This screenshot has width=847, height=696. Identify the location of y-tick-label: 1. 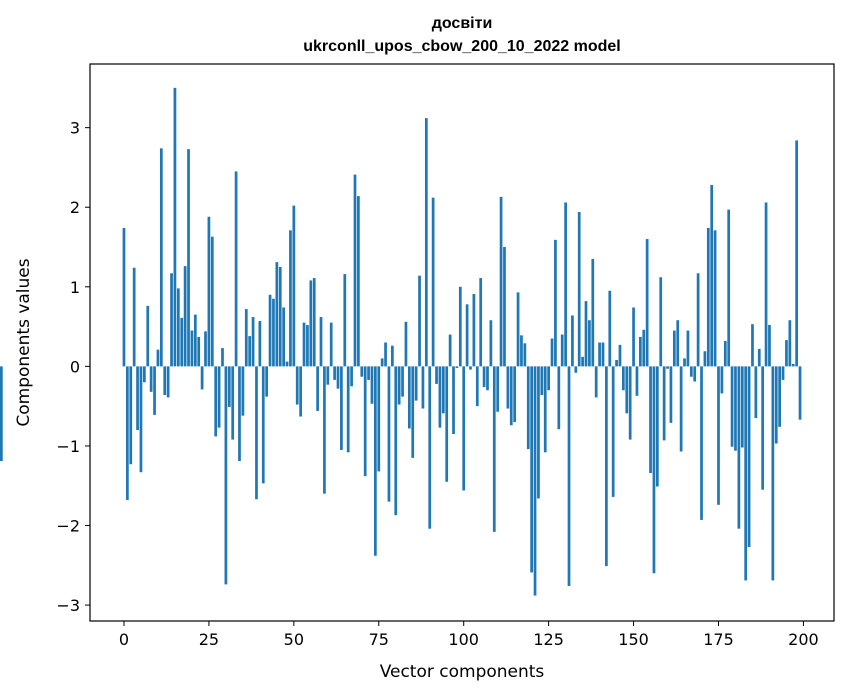
(75, 287).